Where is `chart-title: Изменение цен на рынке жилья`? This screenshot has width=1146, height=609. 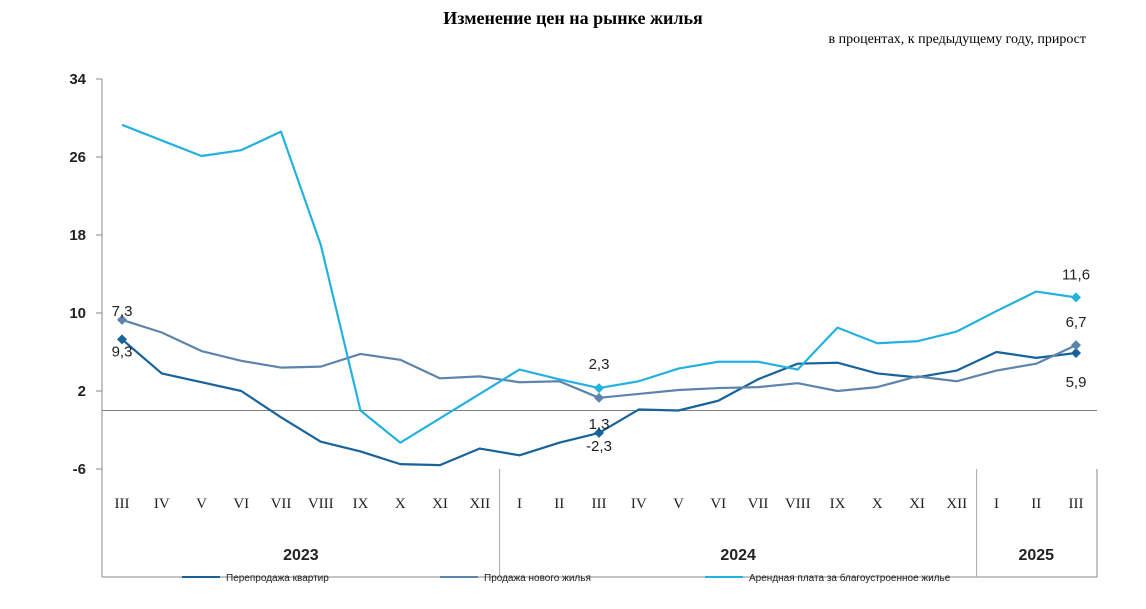 chart-title: Изменение цен на рынке жилья is located at coordinates (573, 18).